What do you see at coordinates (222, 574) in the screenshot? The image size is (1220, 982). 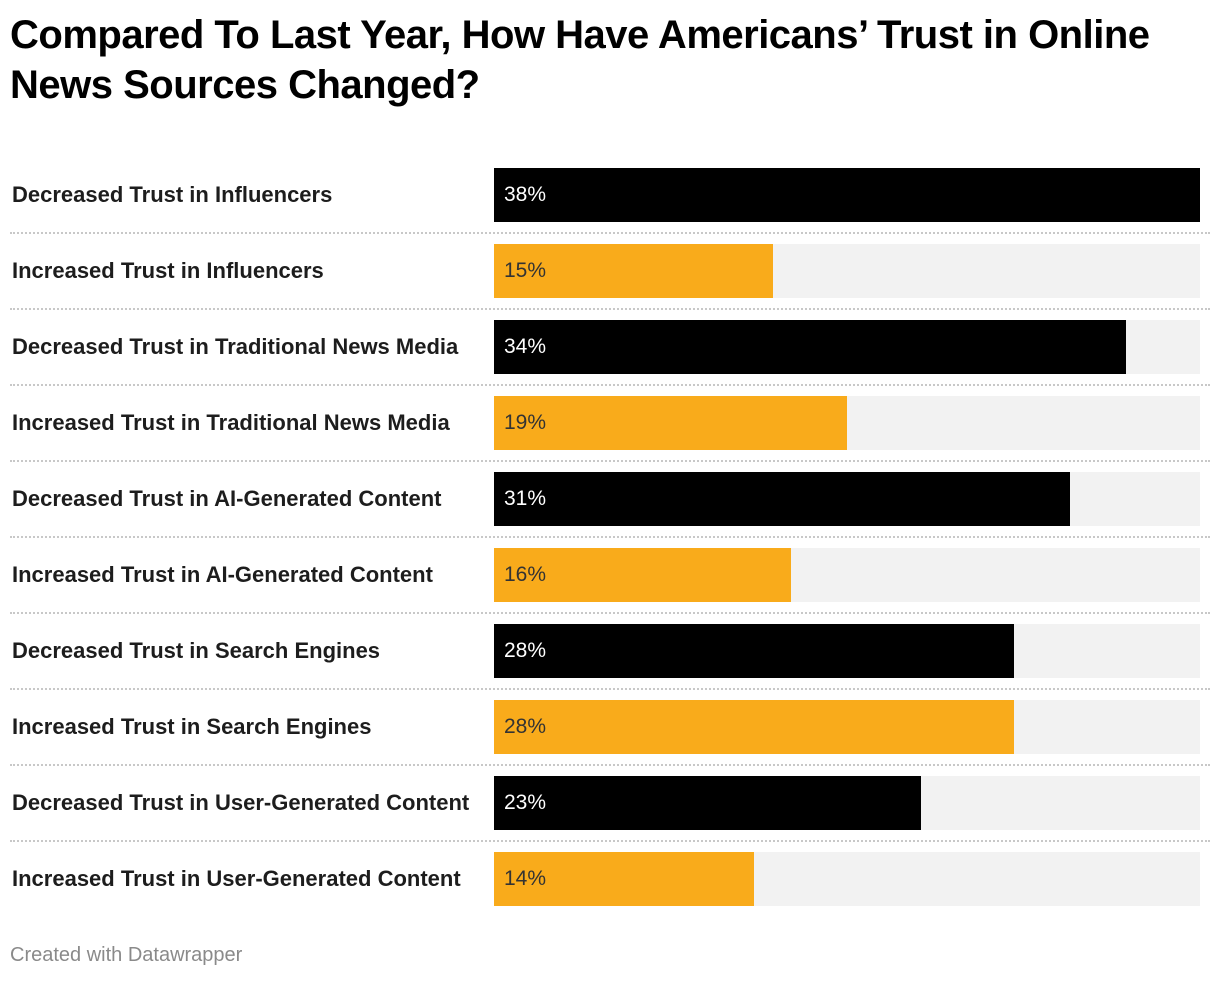 I see `category-label: Increased Trust in AI-Generated Content` at bounding box center [222, 574].